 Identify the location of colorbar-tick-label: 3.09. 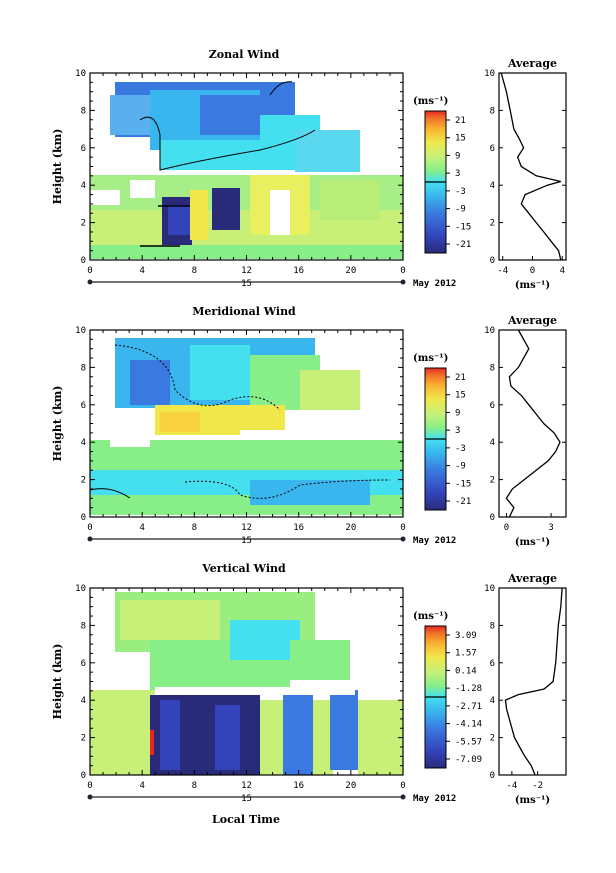
(466, 636).